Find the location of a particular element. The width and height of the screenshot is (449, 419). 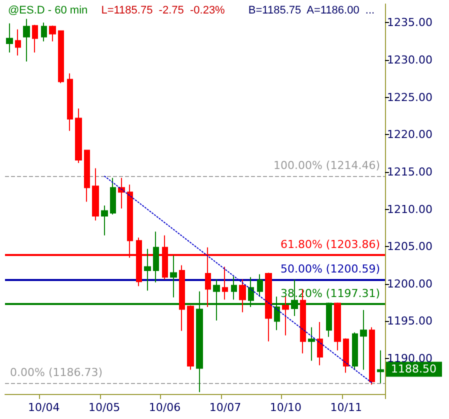

y-tick-label: 1215.00 is located at coordinates (409, 171).